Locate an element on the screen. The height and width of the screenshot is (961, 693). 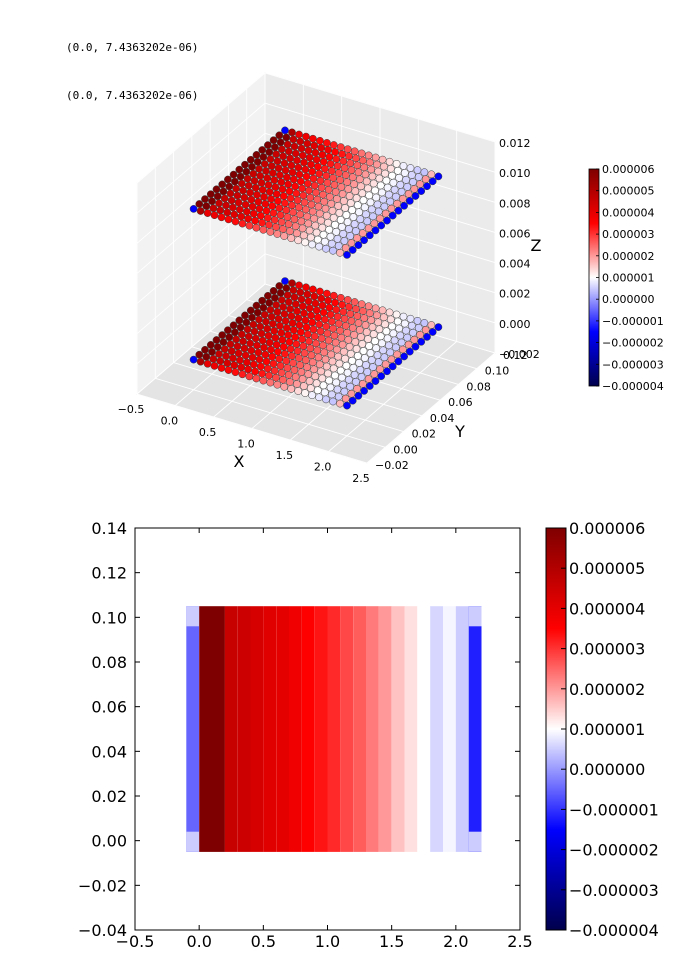
heatmap-cell is located at coordinates (231, 729).